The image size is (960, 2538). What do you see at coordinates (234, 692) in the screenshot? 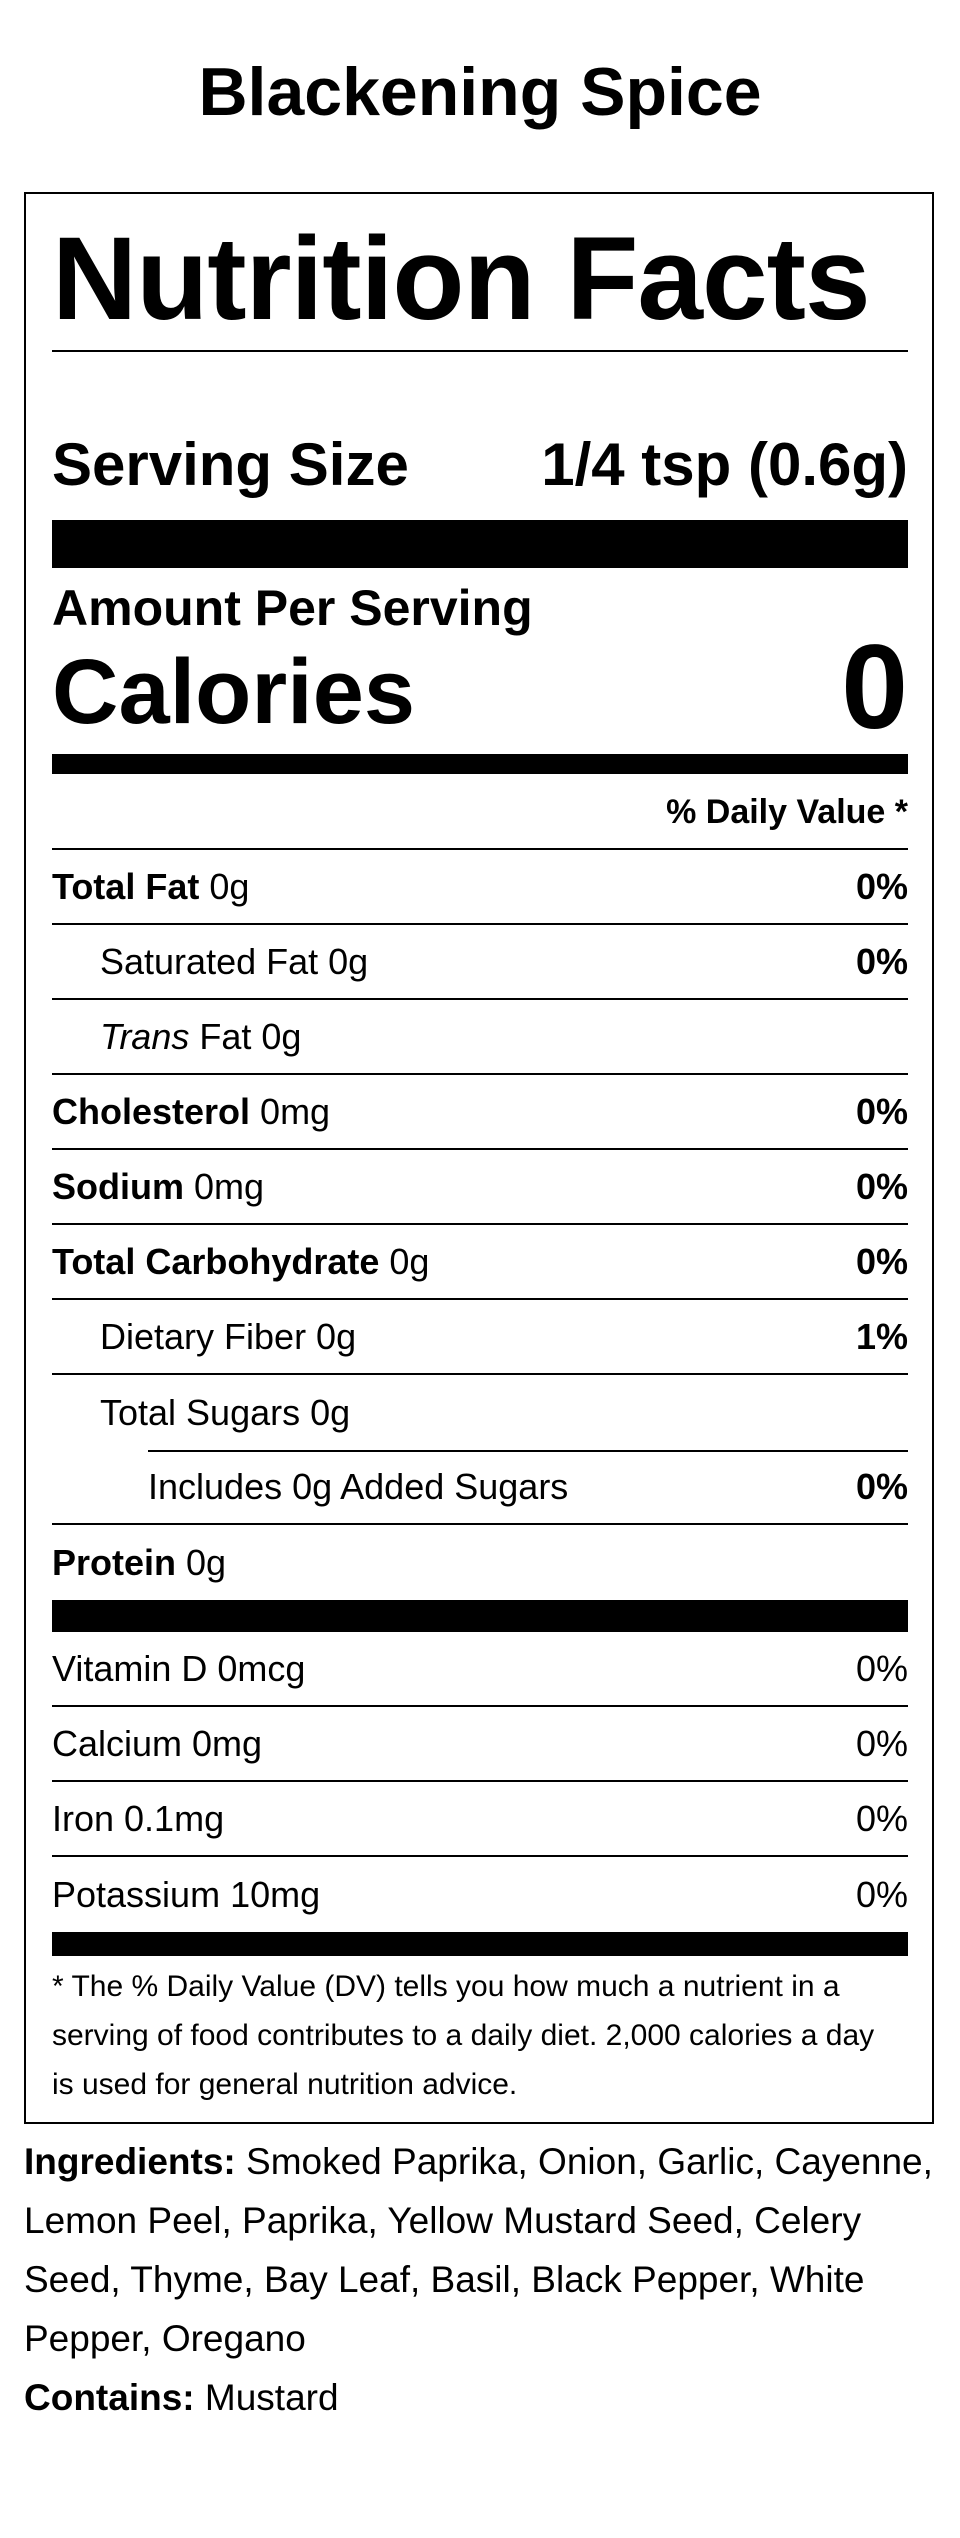
I see `calories-label: Calories` at bounding box center [234, 692].